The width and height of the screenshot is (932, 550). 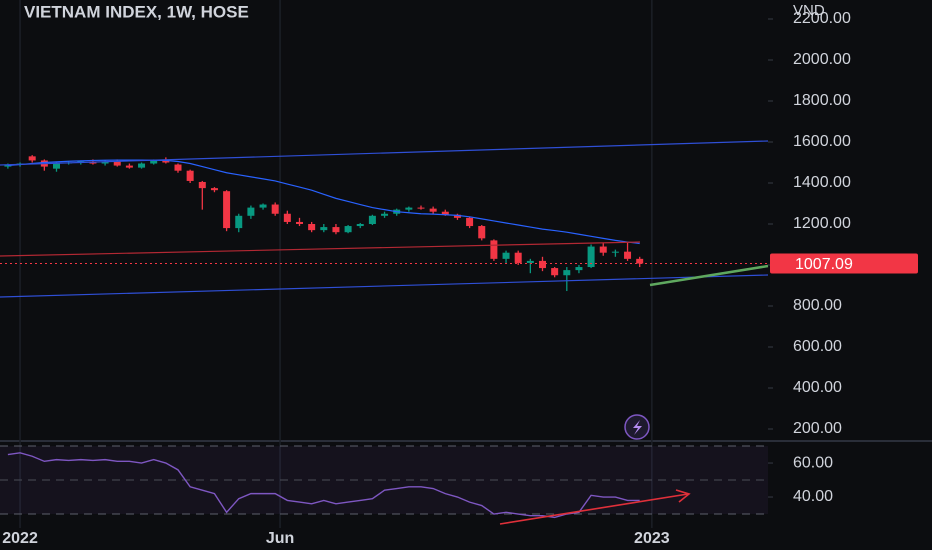 What do you see at coordinates (637, 427) in the screenshot?
I see `lightning-glyph` at bounding box center [637, 427].